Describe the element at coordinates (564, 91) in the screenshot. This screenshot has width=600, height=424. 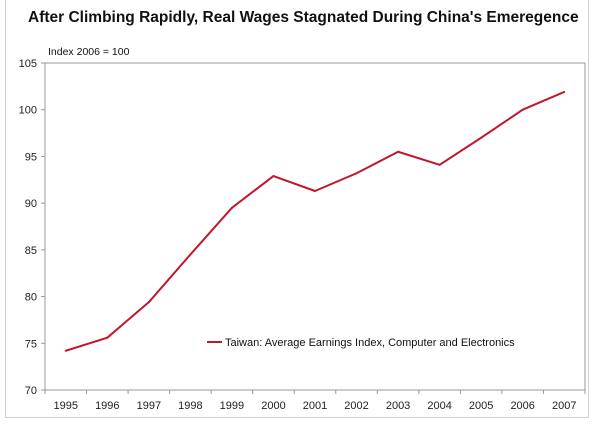
I see `data-point-2007` at that location.